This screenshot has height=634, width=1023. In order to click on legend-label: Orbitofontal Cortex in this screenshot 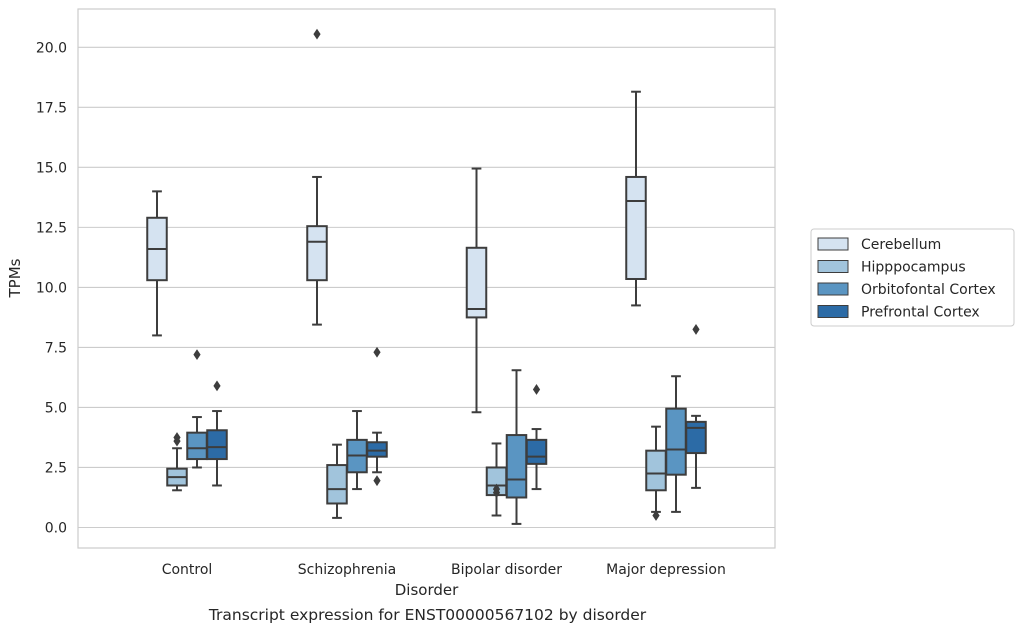, I will do `click(928, 290)`.